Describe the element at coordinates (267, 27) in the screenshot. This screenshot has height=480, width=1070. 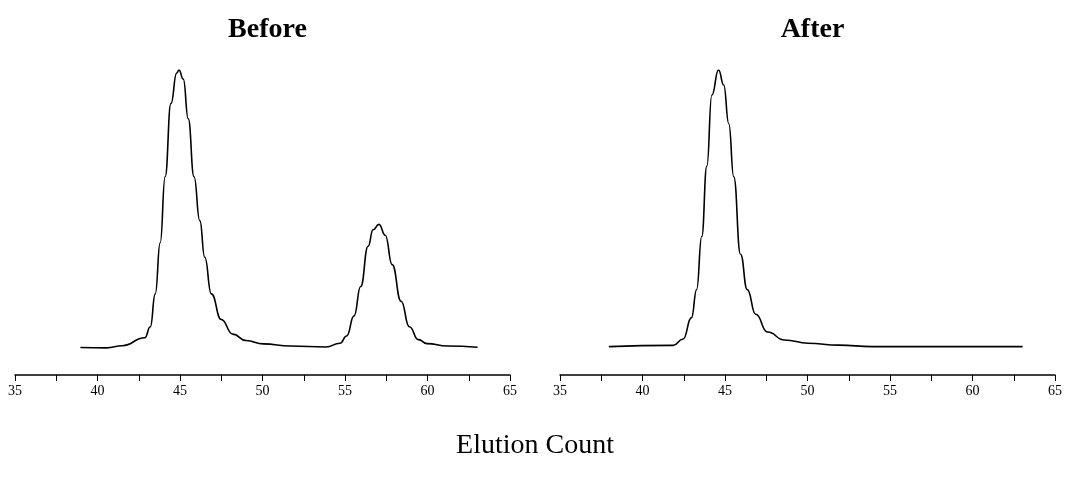
I see `chart-title: Before` at that location.